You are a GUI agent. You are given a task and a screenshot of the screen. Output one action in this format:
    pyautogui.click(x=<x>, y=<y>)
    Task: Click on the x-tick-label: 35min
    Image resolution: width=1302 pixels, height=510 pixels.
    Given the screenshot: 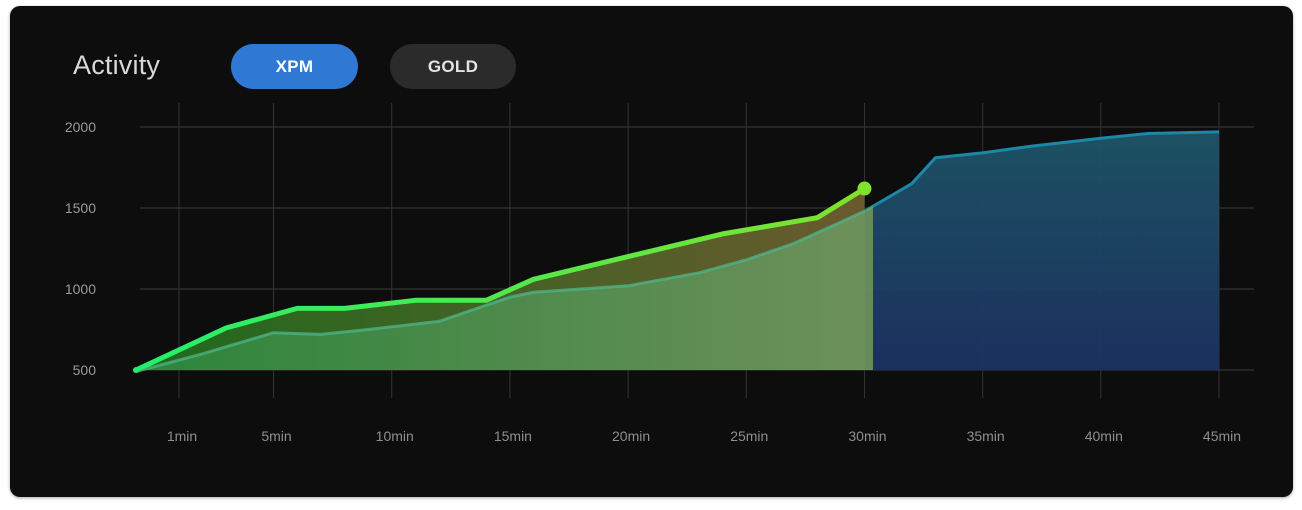 What is the action you would take?
    pyautogui.click(x=986, y=436)
    